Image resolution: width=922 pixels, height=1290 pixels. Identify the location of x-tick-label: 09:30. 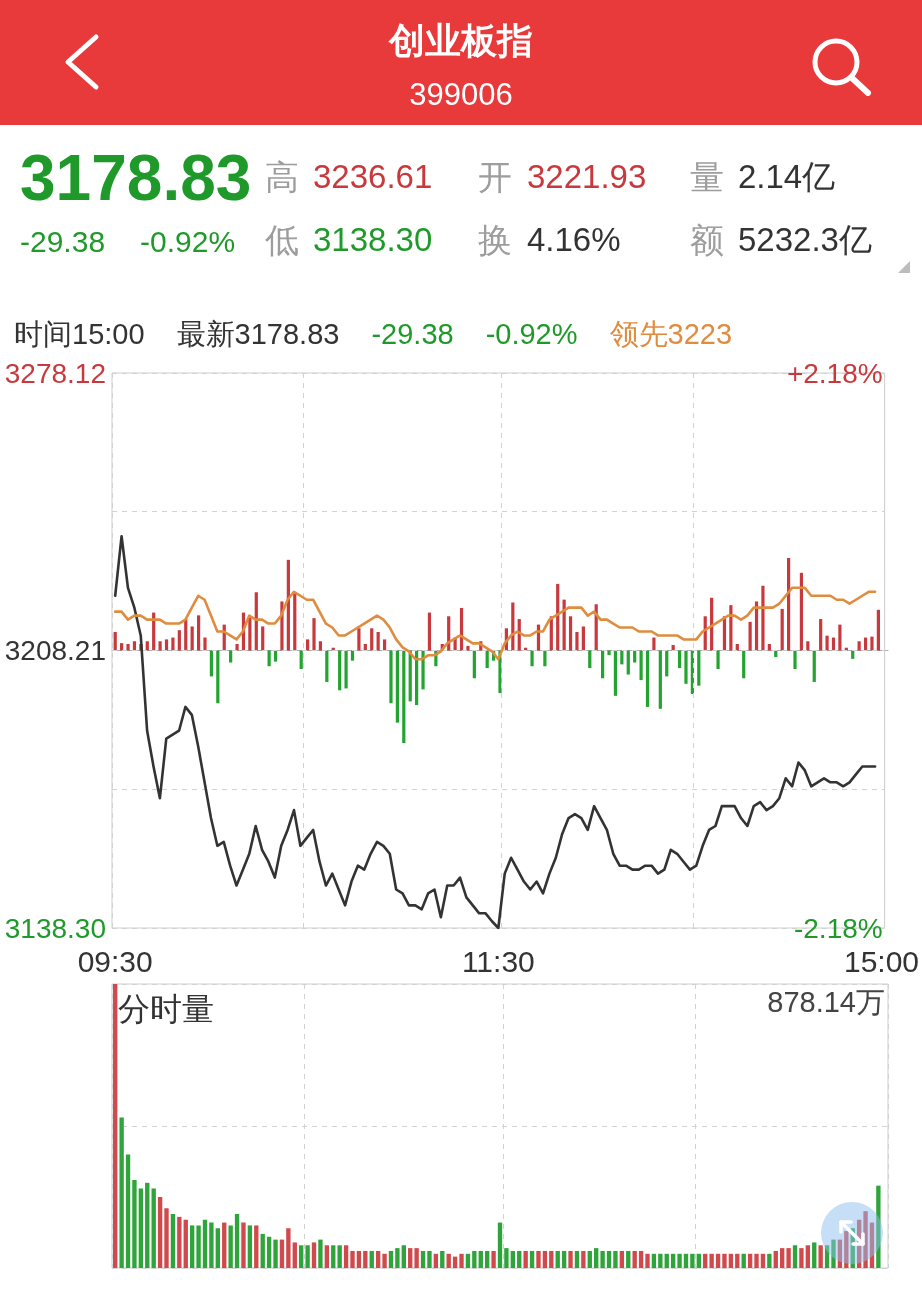
(115, 961).